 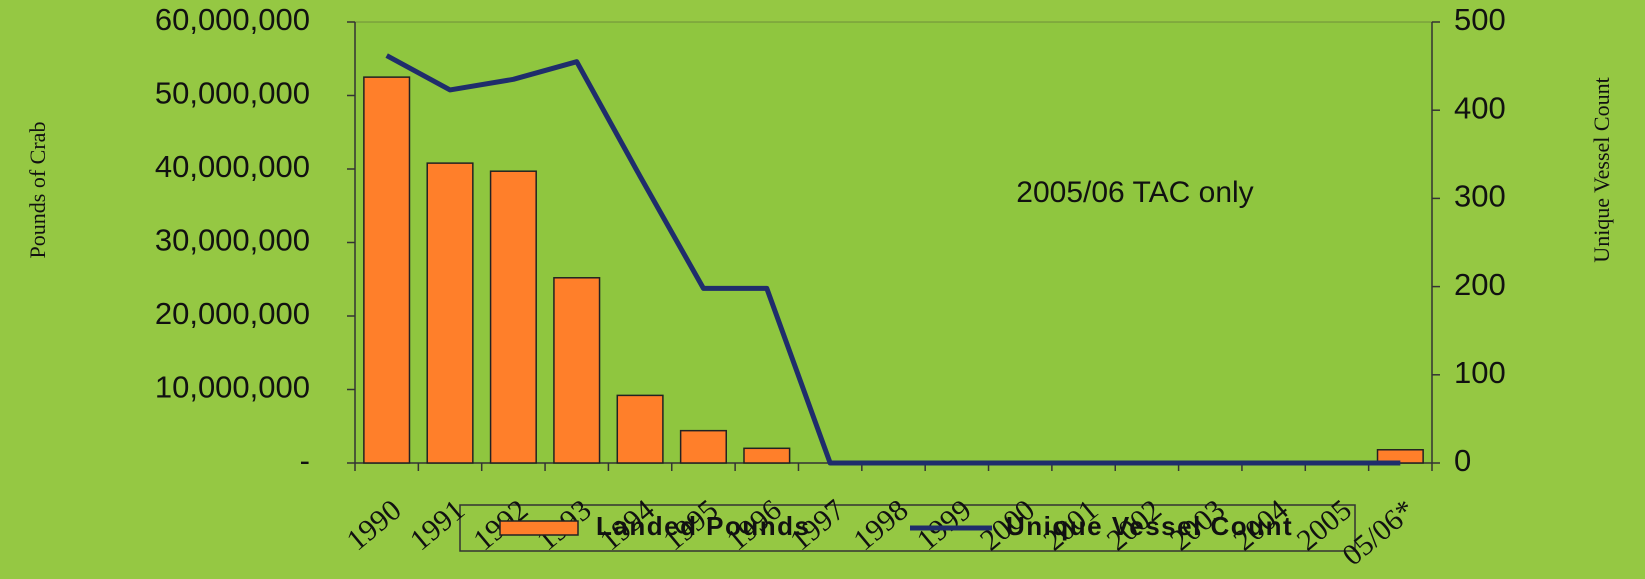 What do you see at coordinates (1134, 192) in the screenshot?
I see `annotation: 2005/06 TAC only` at bounding box center [1134, 192].